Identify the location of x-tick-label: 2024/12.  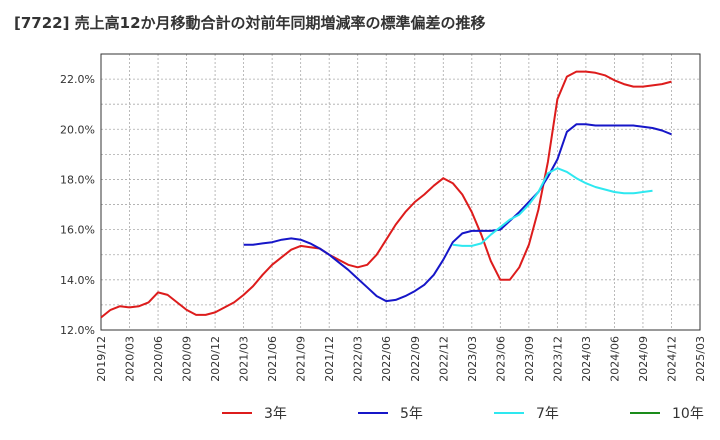
(671, 359).